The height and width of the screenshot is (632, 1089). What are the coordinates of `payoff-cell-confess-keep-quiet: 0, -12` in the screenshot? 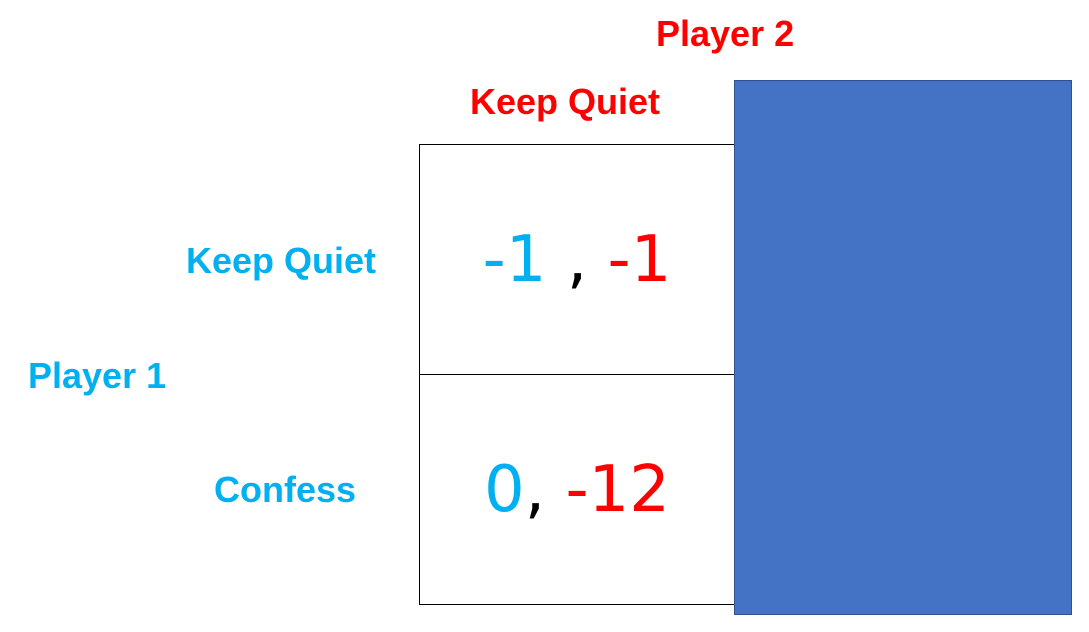 It's located at (577, 489).